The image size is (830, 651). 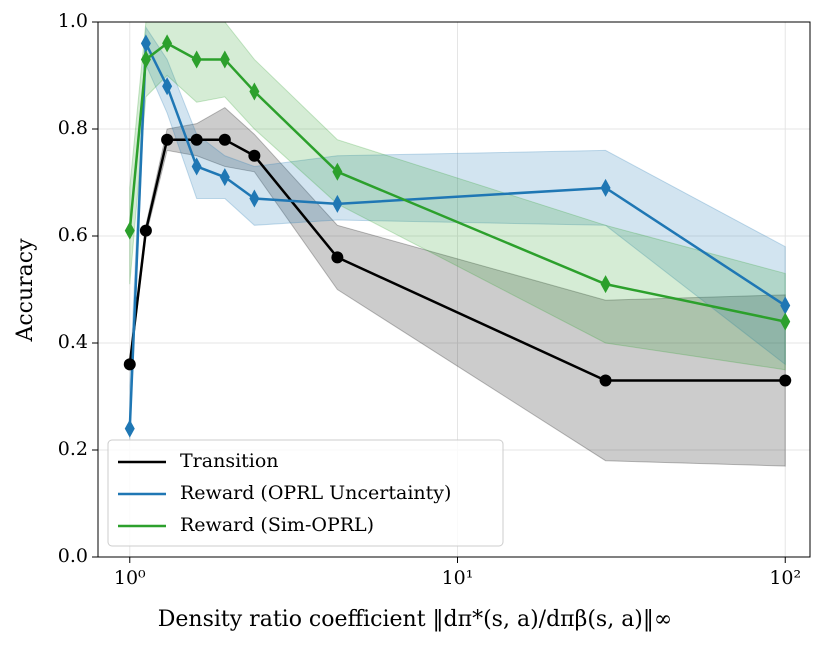 What do you see at coordinates (458, 578) in the screenshot?
I see `x-tick-label: 10¹` at bounding box center [458, 578].